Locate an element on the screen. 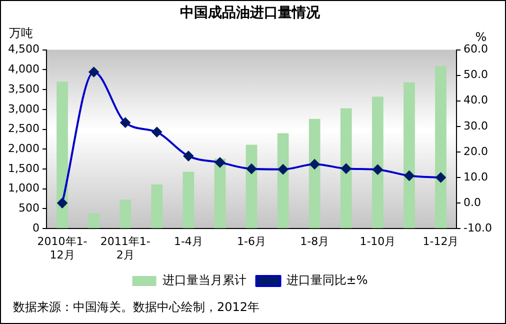  y2-tick-label: -10.0 is located at coordinates (478, 227).